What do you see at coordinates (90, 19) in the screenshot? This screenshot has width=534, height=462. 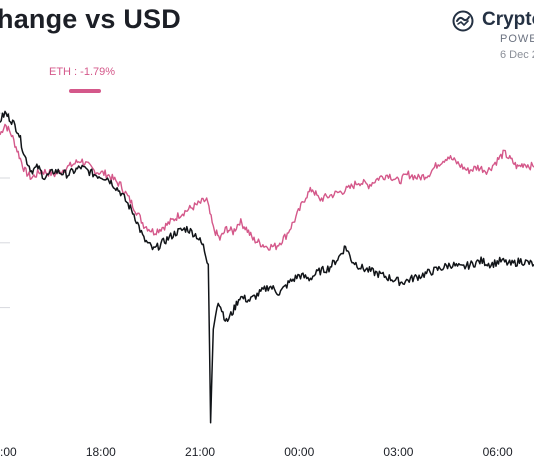 I see `chart-title: hange vs USD` at bounding box center [90, 19].